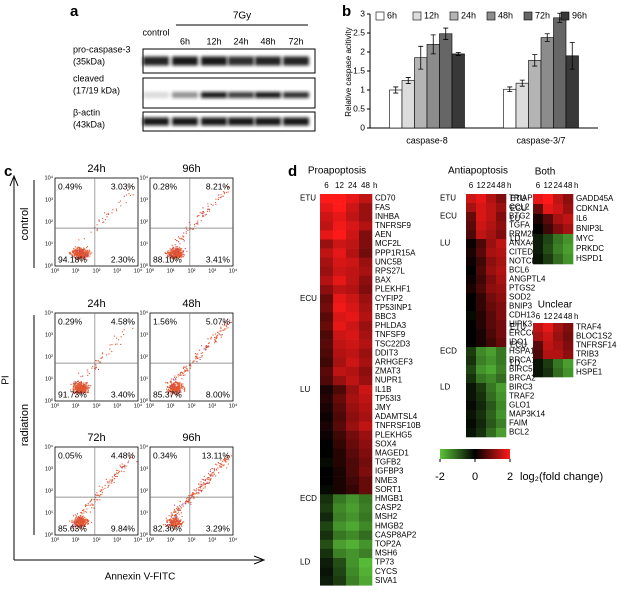 The width and height of the screenshot is (627, 594). What do you see at coordinates (6, 379) in the screenshot?
I see `y-axis-label: PI` at bounding box center [6, 379].